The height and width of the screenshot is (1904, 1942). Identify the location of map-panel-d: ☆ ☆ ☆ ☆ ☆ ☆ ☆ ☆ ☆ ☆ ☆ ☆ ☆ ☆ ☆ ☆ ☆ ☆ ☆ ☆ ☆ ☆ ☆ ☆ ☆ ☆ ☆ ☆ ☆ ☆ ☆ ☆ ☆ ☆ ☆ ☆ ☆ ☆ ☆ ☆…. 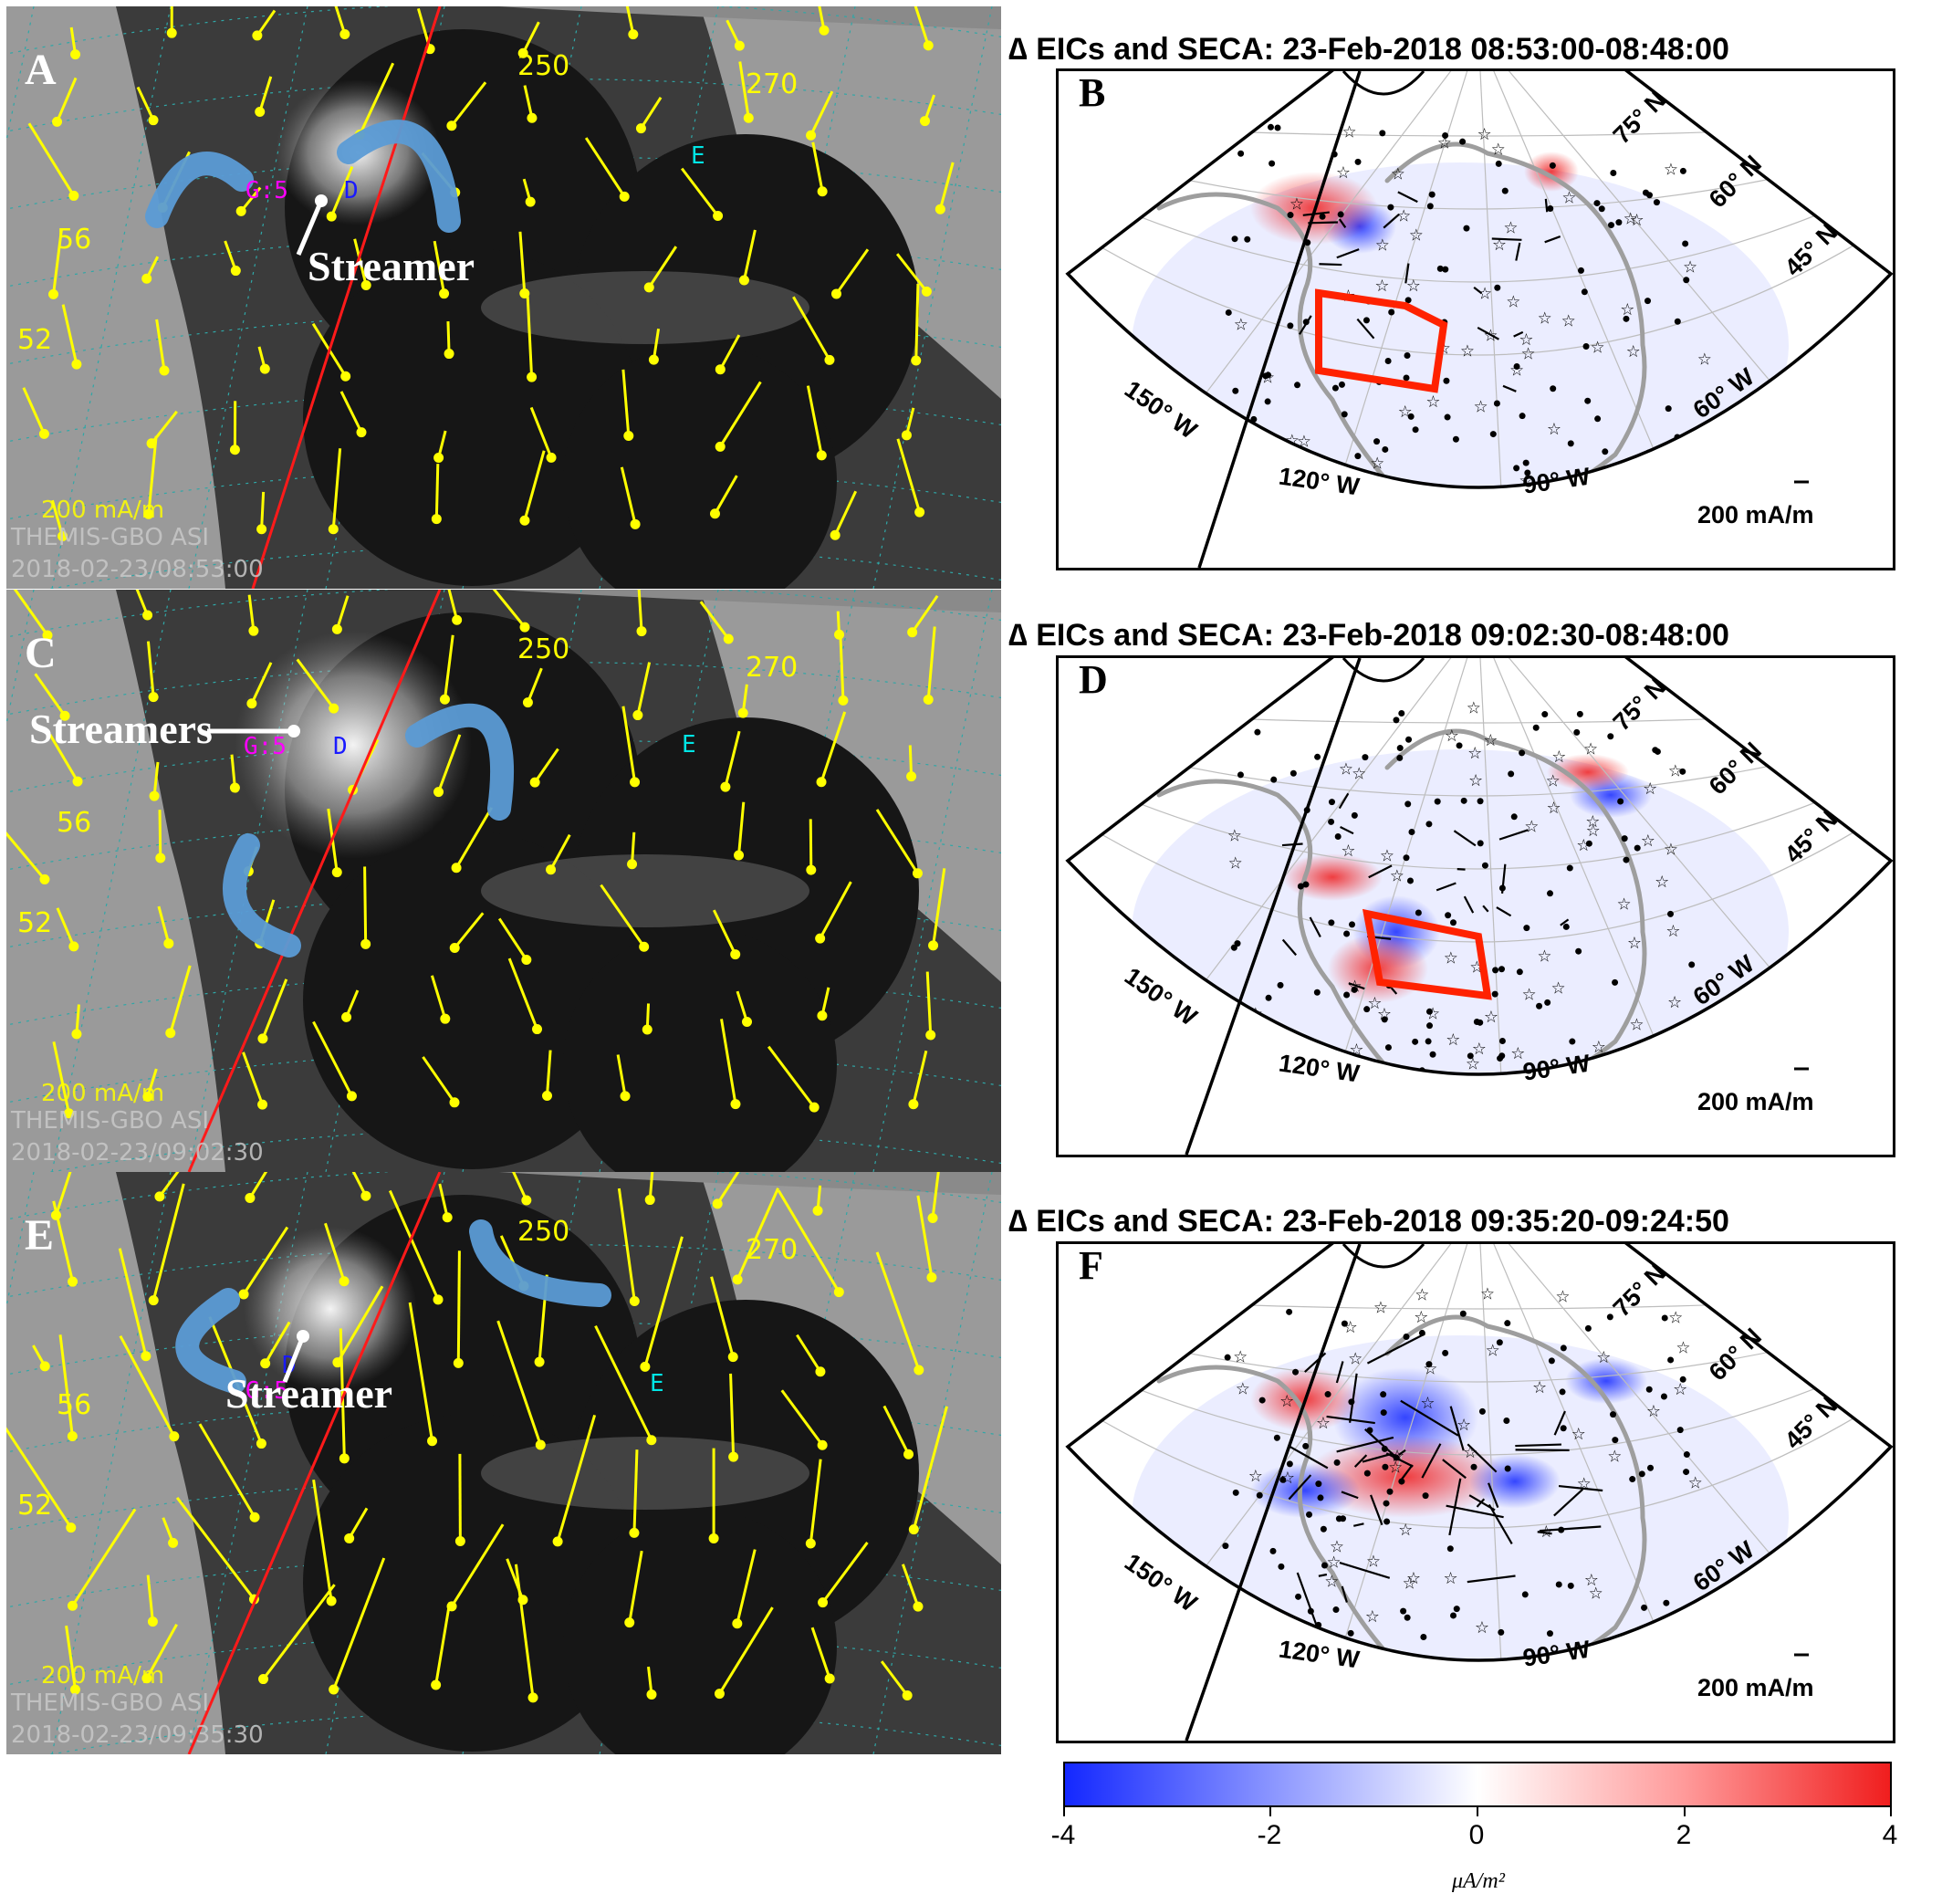
(1475, 906).